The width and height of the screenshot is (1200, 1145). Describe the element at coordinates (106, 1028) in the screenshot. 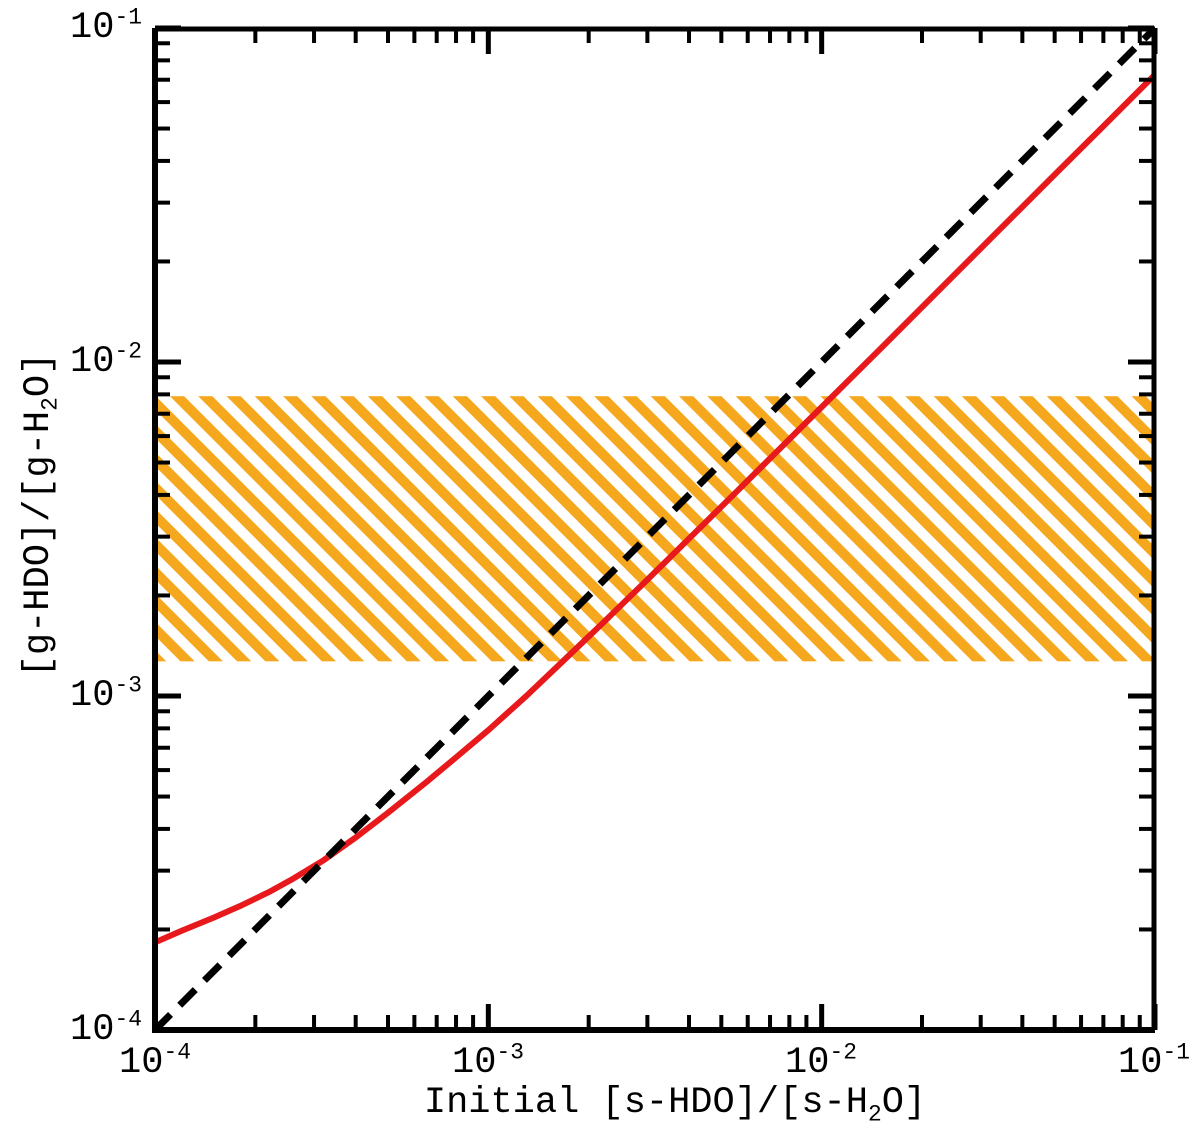

I see `ytick-label-1e-4: 10⁻⁴` at that location.